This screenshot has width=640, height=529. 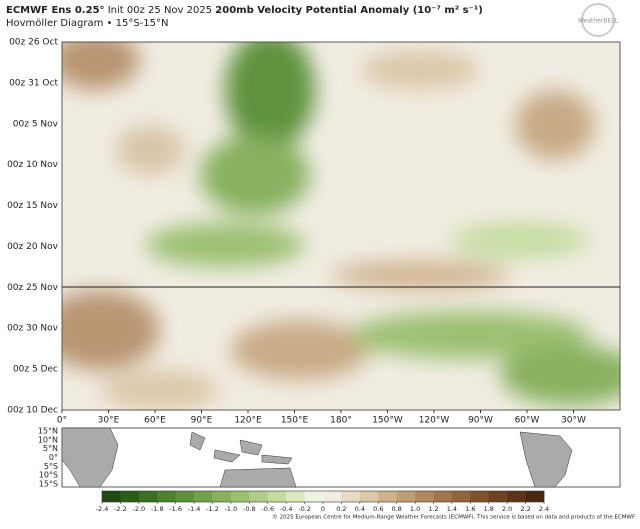 What do you see at coordinates (248, 421) in the screenshot?
I see `x-tick-label: 120°E` at bounding box center [248, 421].